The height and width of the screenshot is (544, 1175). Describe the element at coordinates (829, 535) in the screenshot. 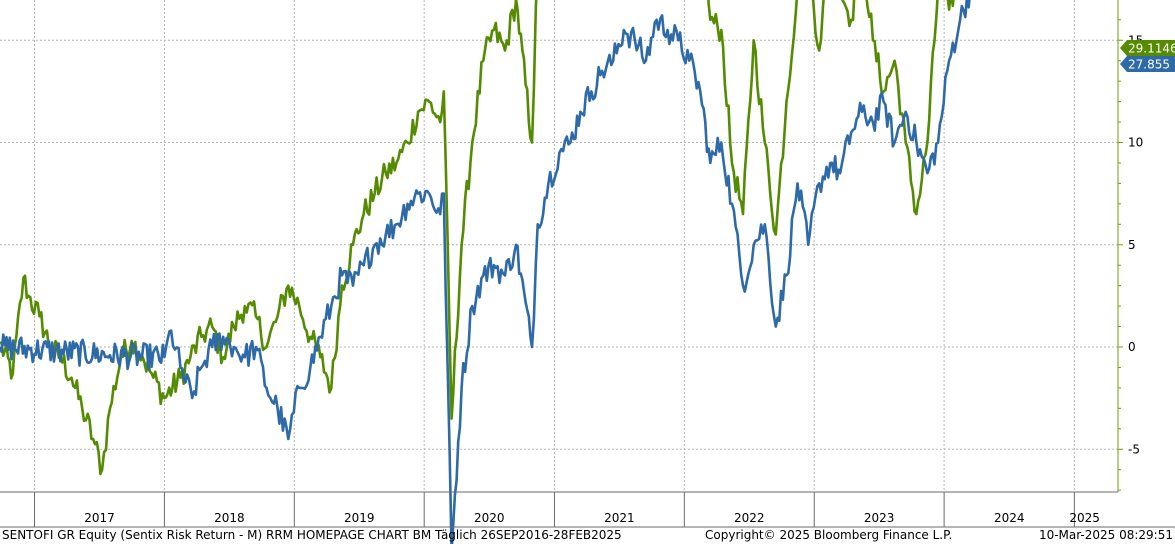

I see `footer-copyright: Copyright© 2025 Bloomberg Finance L.P.` at that location.